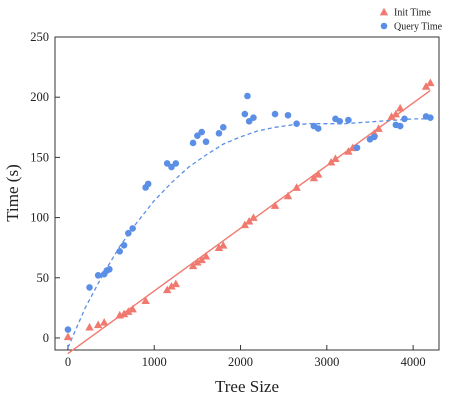  I want to click on y-tick-label: 100, so click(39, 218).